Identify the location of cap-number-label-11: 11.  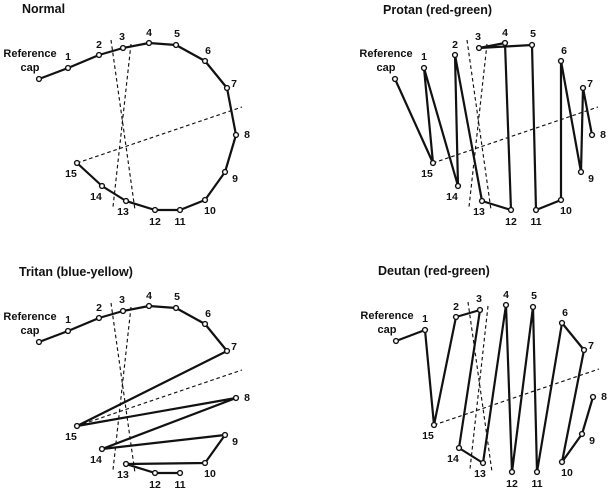
(536, 484).